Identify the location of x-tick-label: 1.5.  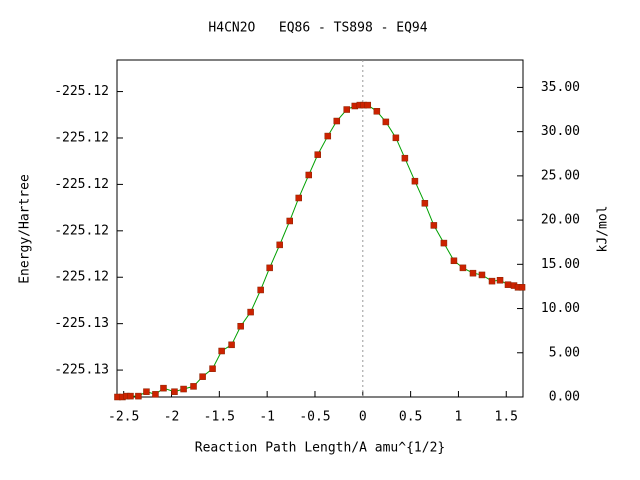
(506, 417).